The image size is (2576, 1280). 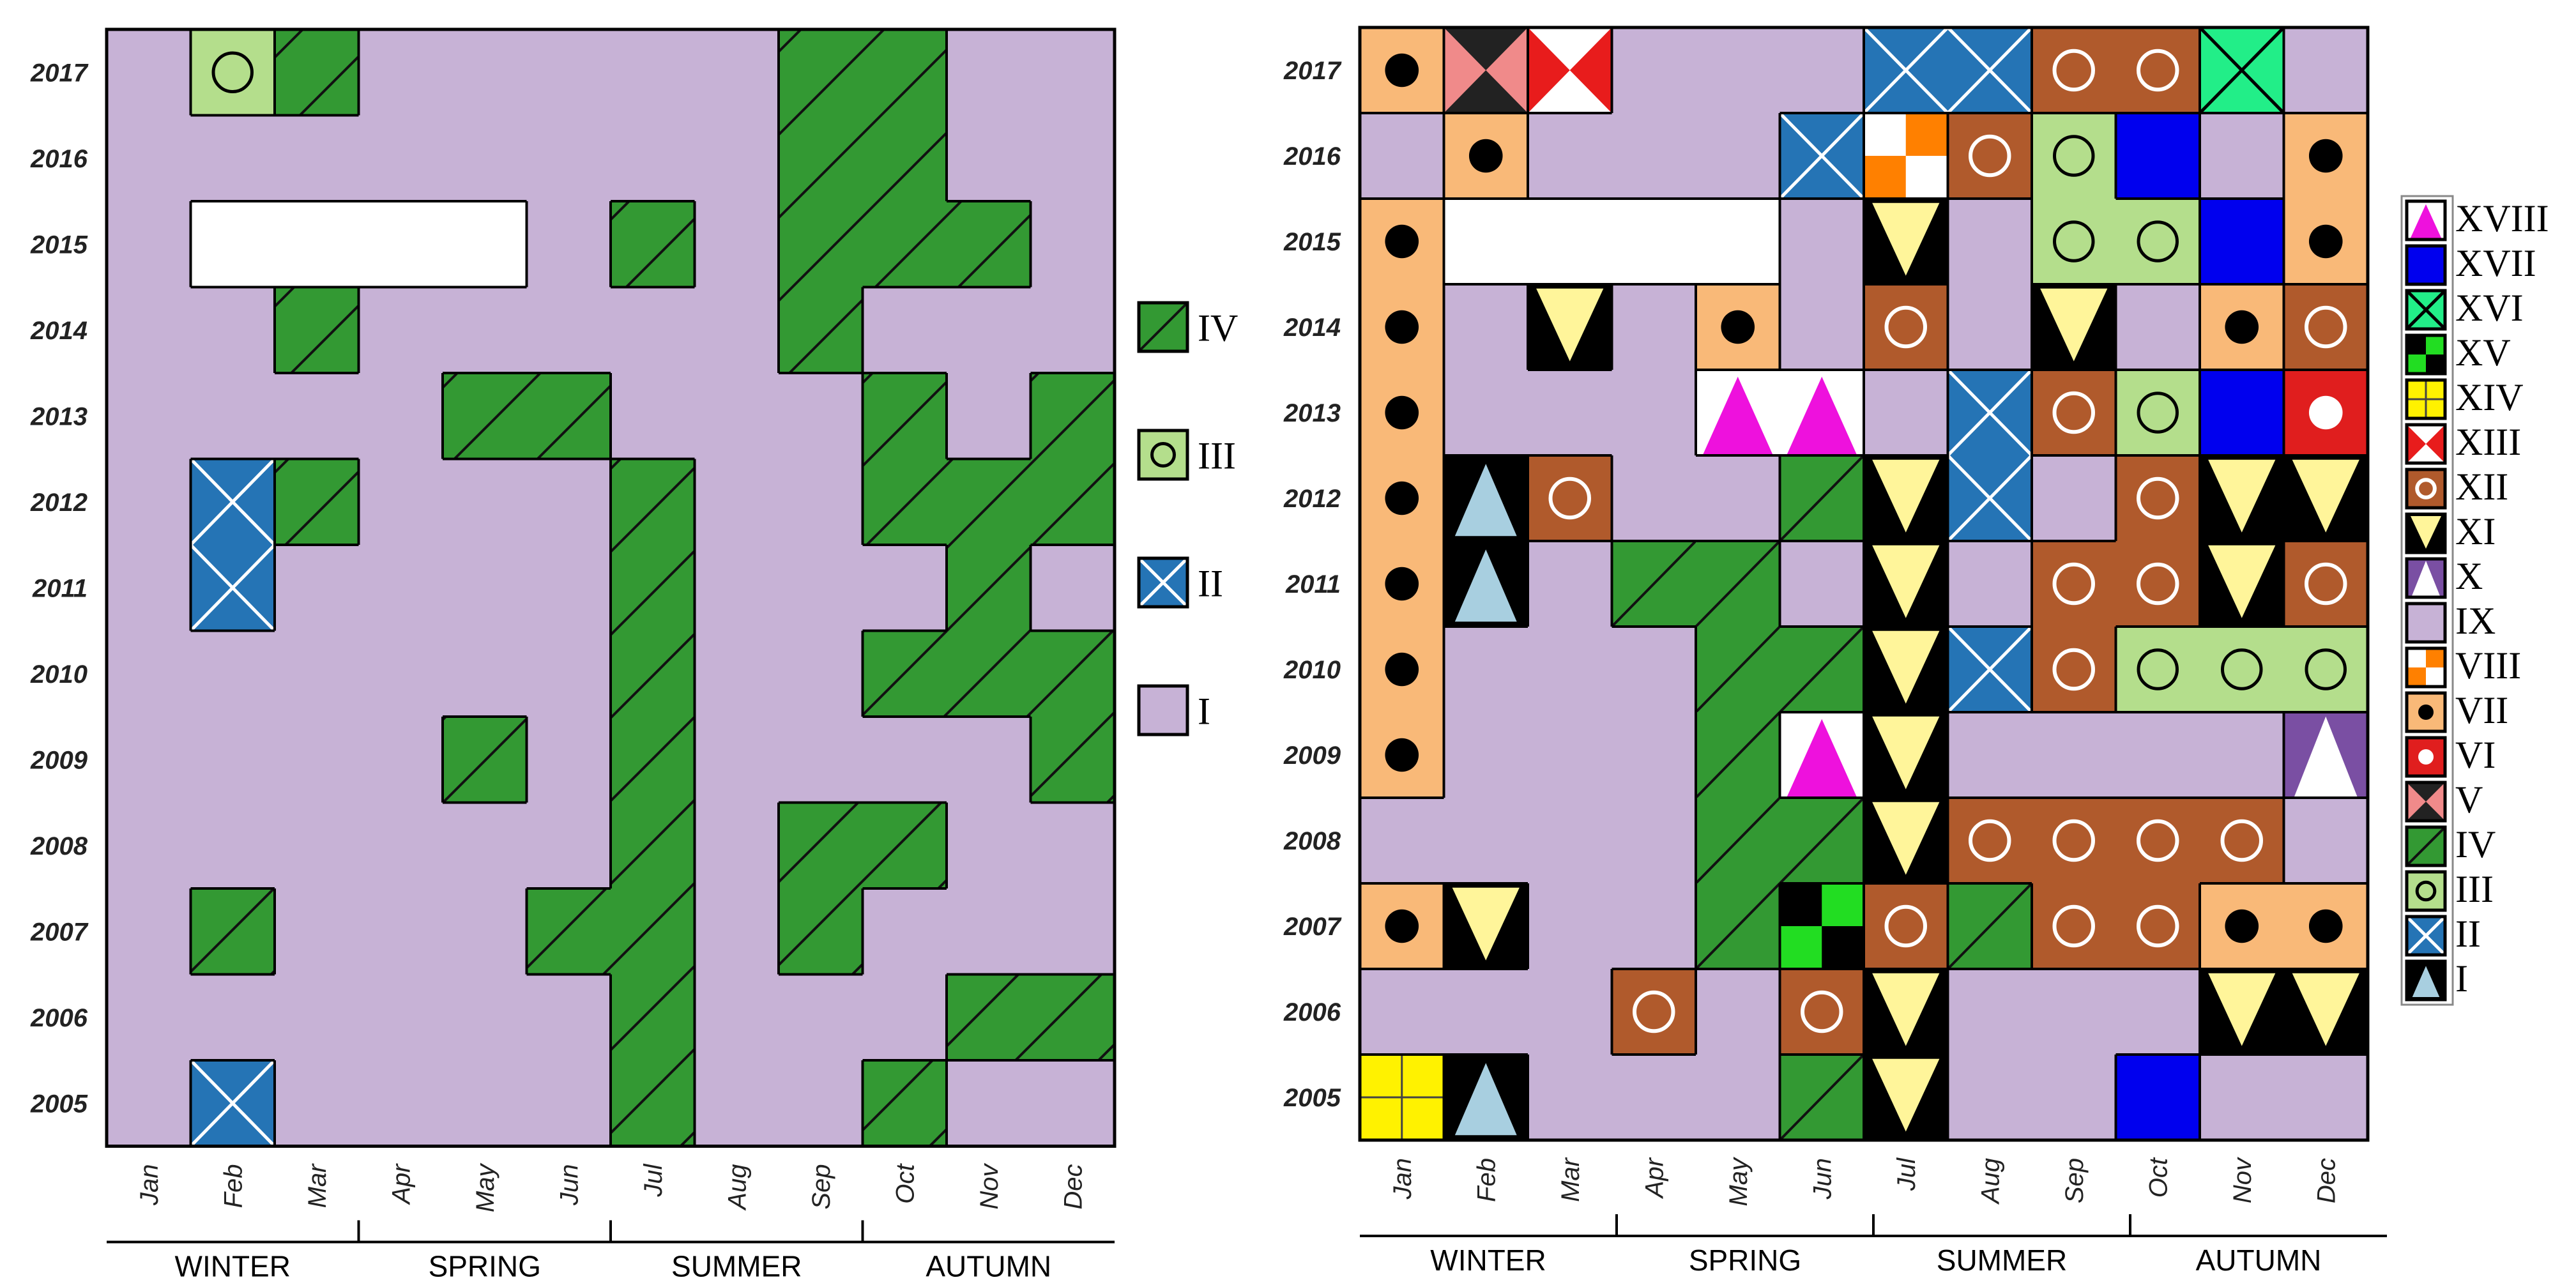 I want to click on heatmap-cell-2017-Nov, so click(x=2242, y=70).